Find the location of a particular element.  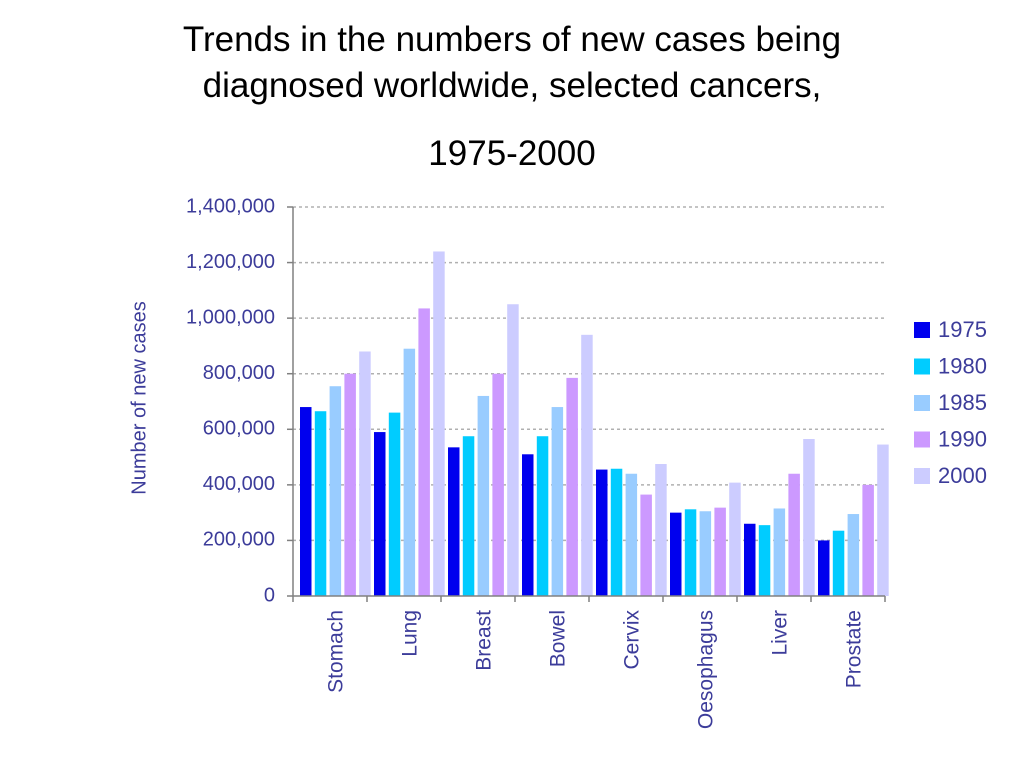

legend-swatch-1990 is located at coordinates (922, 439).